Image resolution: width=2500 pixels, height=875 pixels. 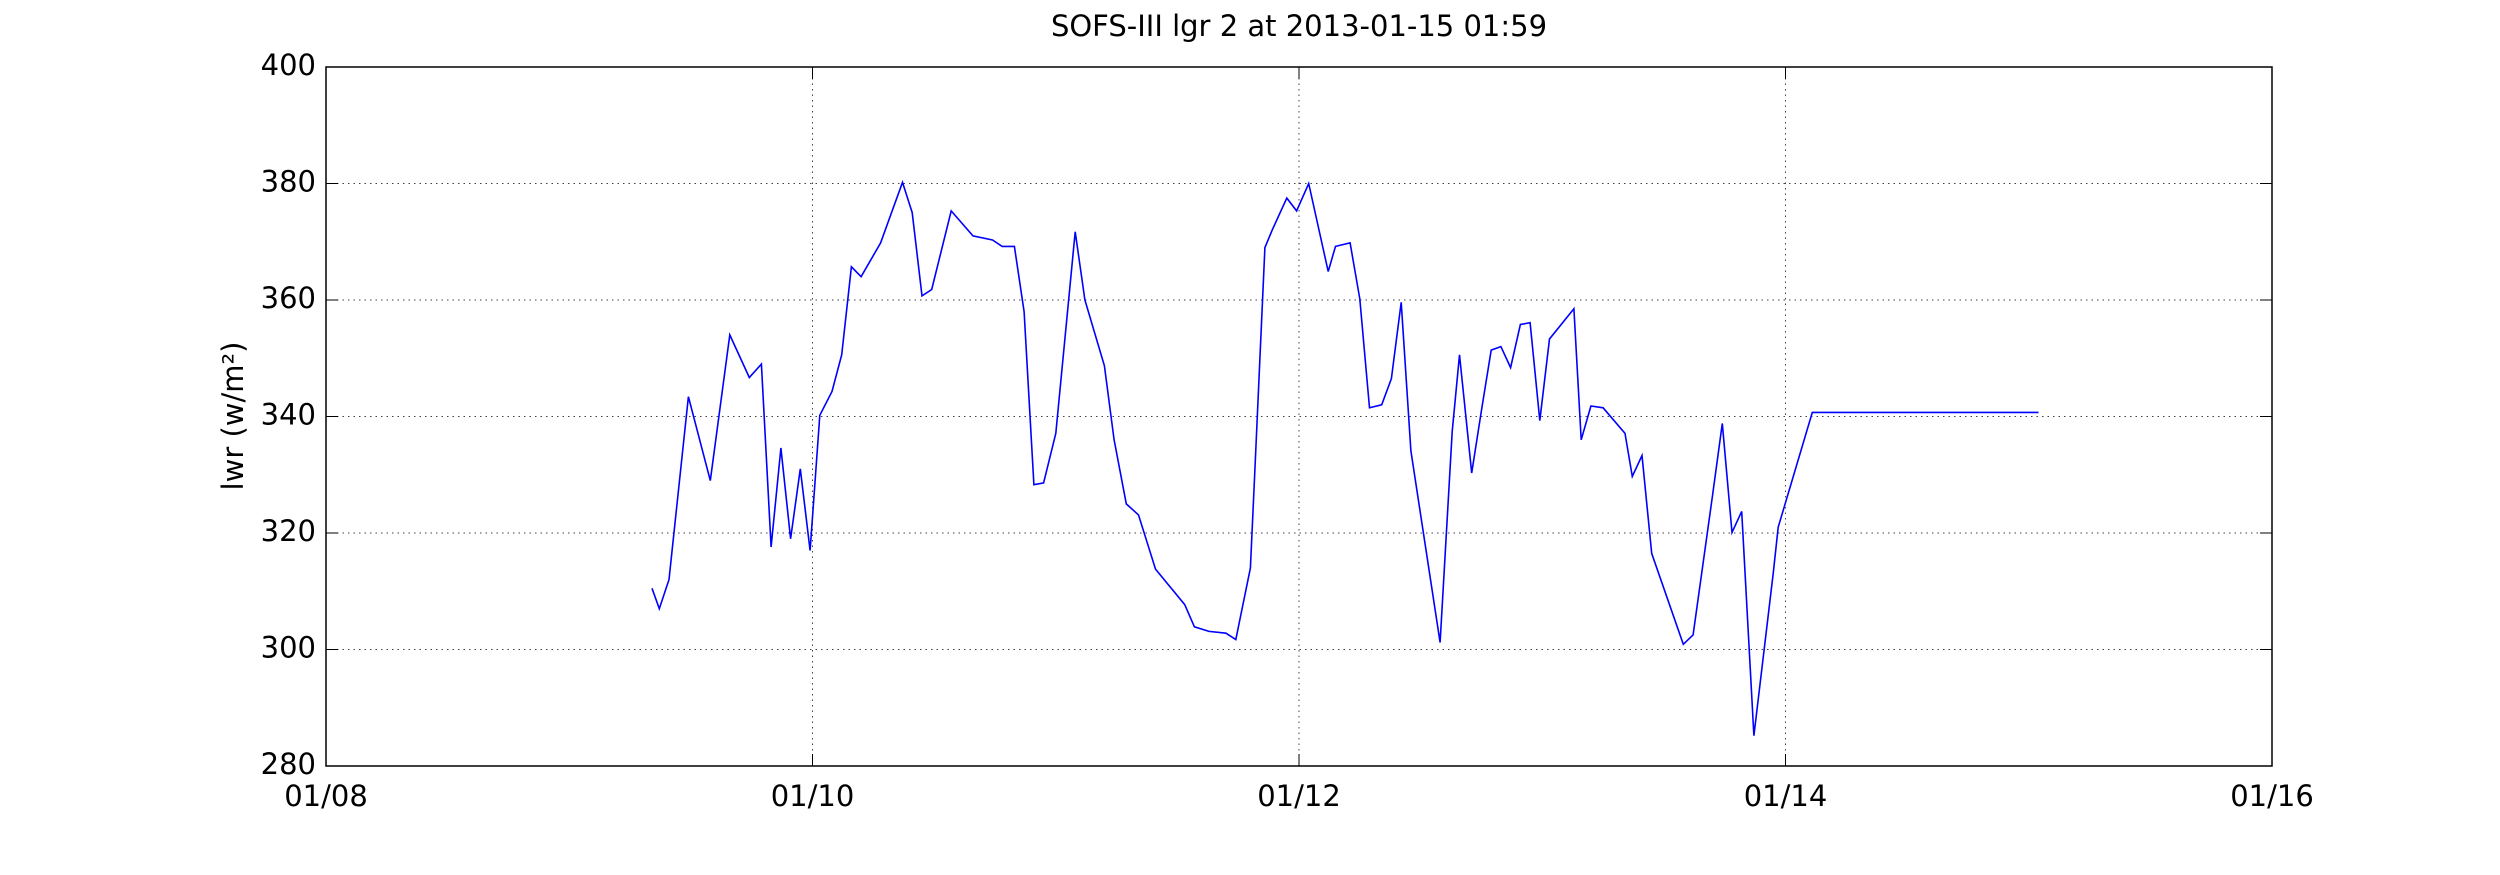 I want to click on x-tick-label: 01/16, so click(x=2272, y=796).